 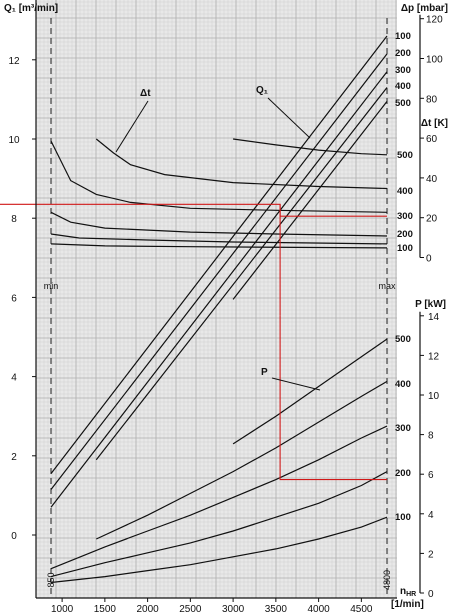 I want to click on q1-group-label: Q₁, so click(x=262, y=90).